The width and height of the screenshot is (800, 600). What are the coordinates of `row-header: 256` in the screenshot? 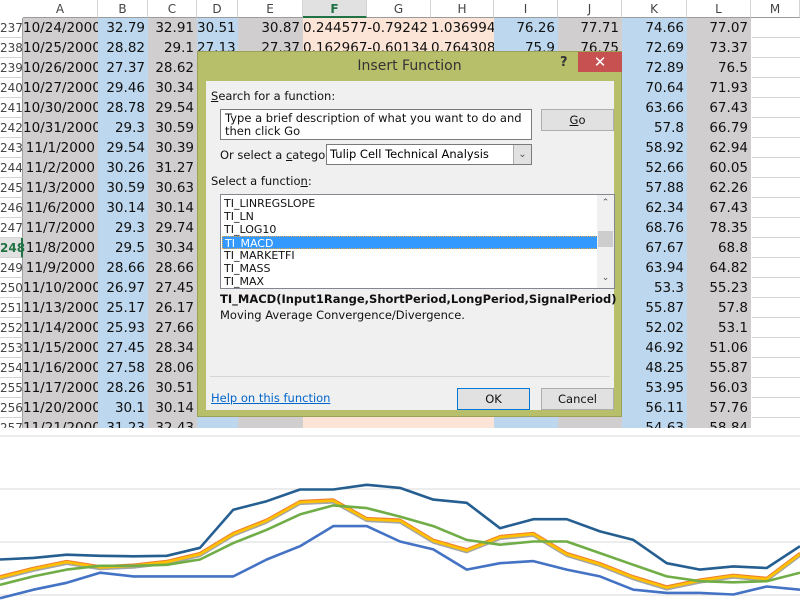 It's located at (11, 408).